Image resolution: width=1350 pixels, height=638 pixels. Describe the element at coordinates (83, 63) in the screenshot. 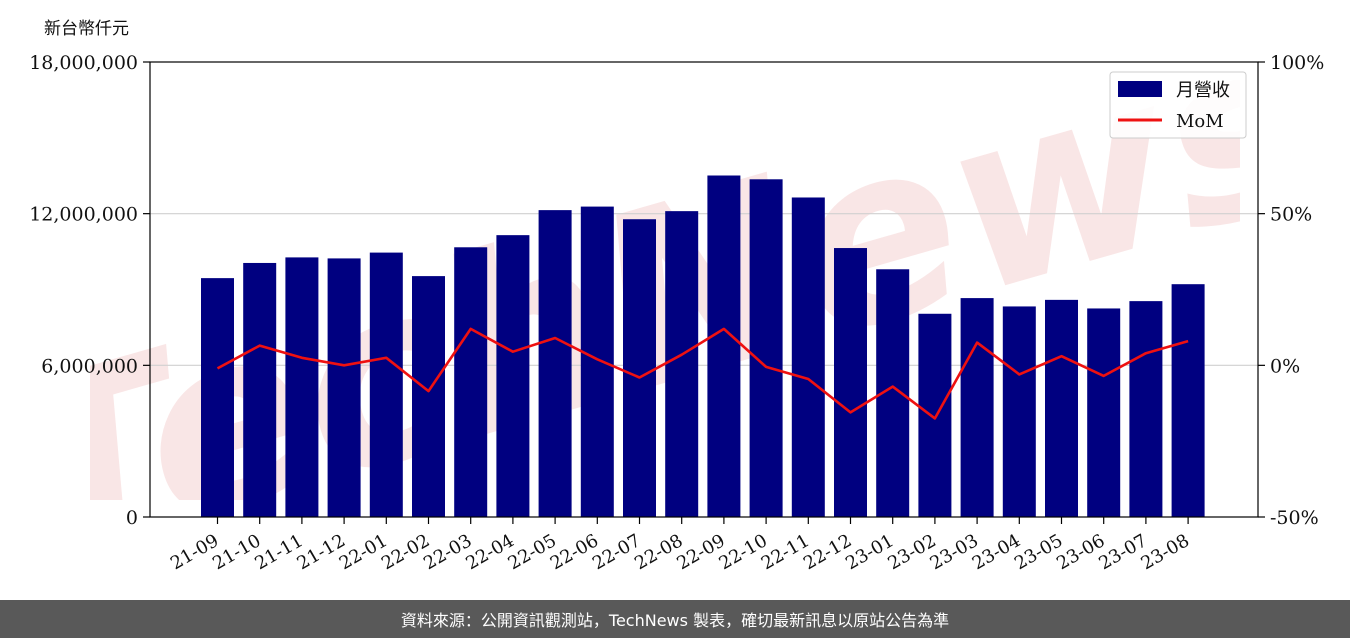

I see `y-left-tick-label: 18,000,000` at that location.